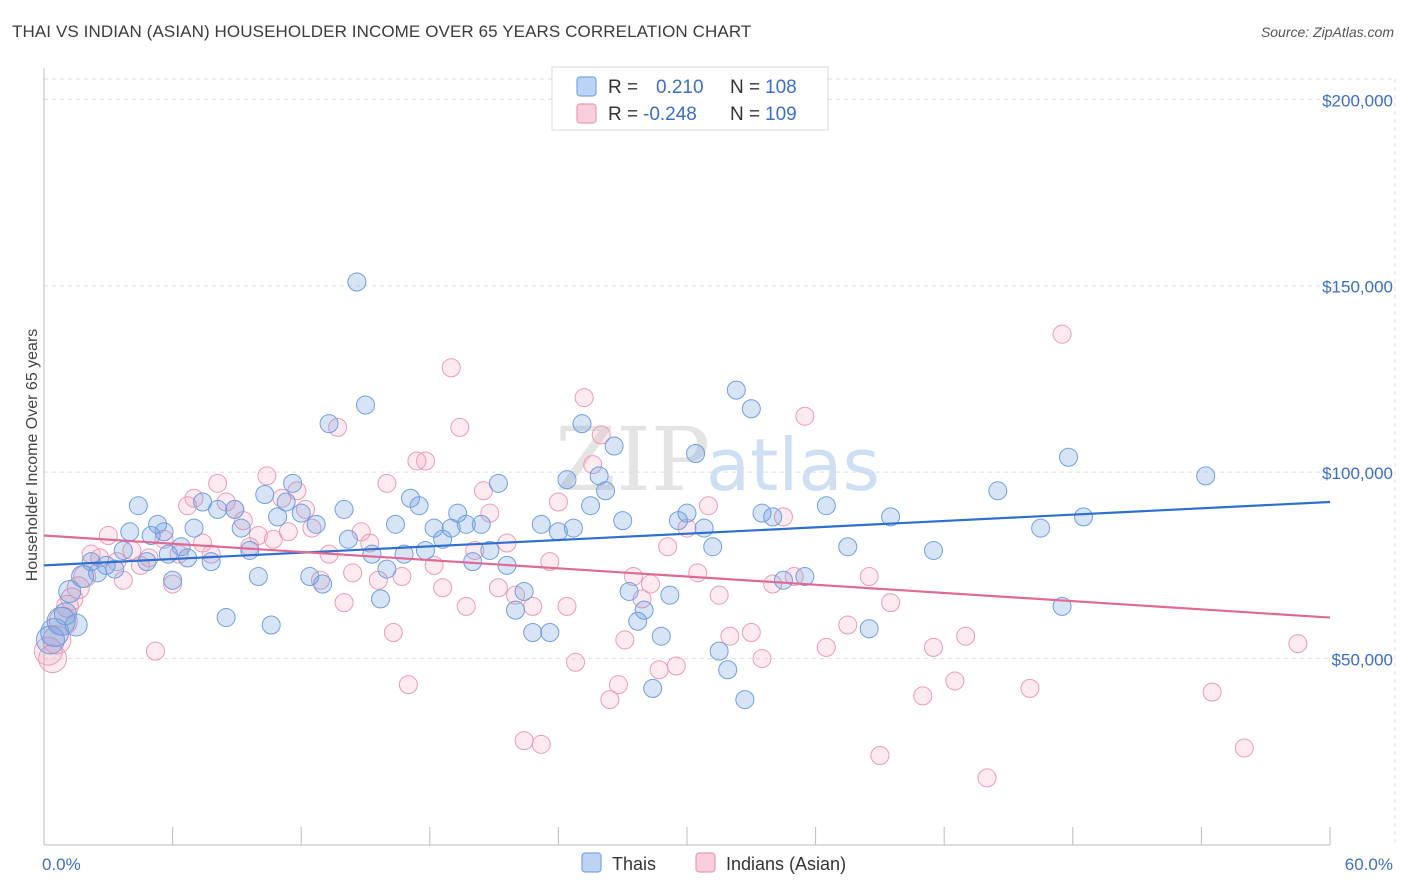  I want to click on y-tick-label: $100,000, so click(1357, 473).